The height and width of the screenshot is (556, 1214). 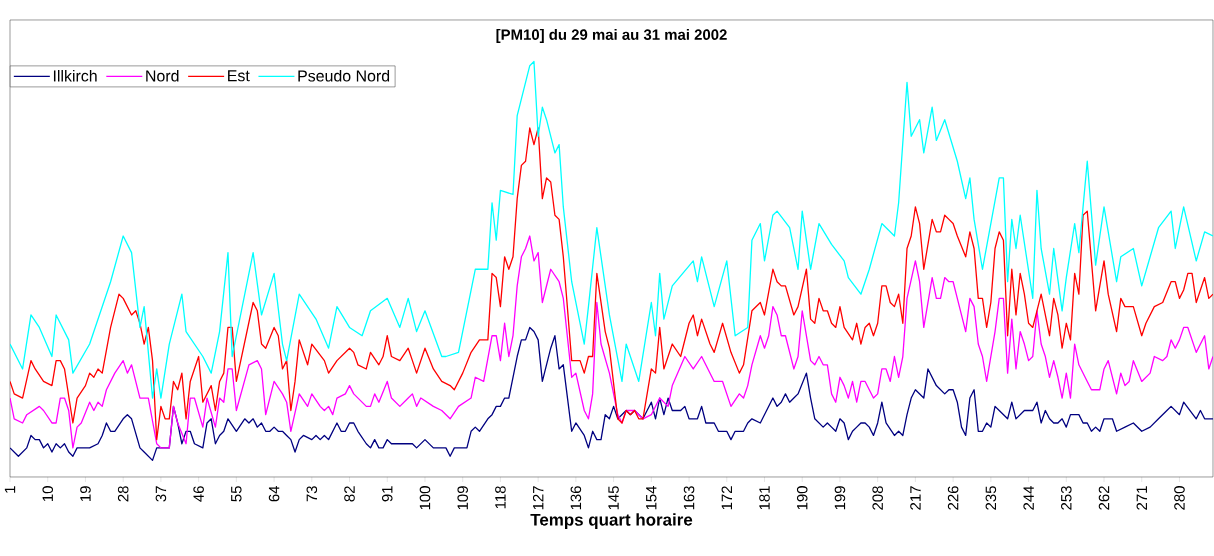 I want to click on x-tick-label: 82, so click(x=349, y=494).